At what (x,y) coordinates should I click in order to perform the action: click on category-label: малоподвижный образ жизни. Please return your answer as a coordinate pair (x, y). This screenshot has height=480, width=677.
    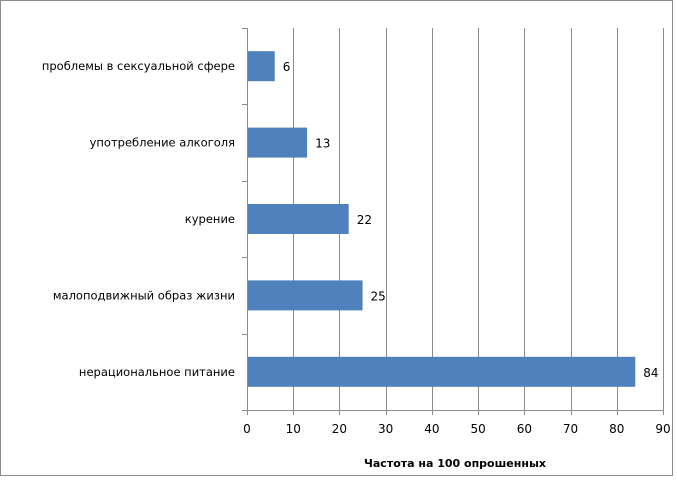
    Looking at the image, I should click on (144, 295).